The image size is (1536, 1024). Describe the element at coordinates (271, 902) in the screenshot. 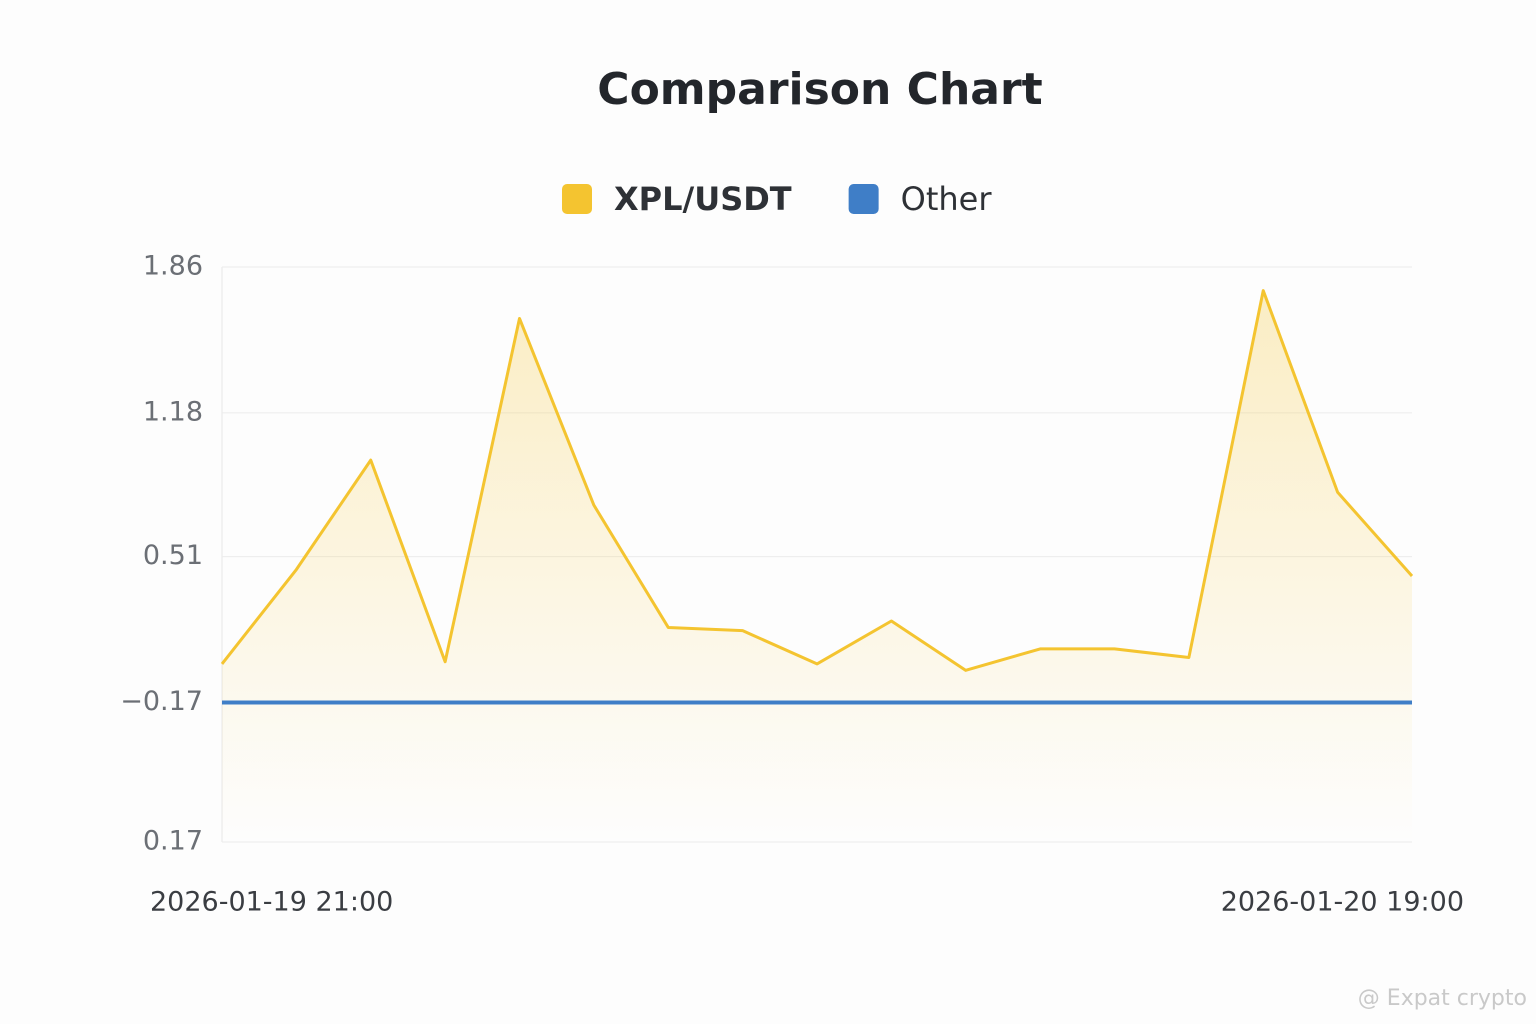

I see `x-tick-label: 2026-01-19 21:00` at that location.